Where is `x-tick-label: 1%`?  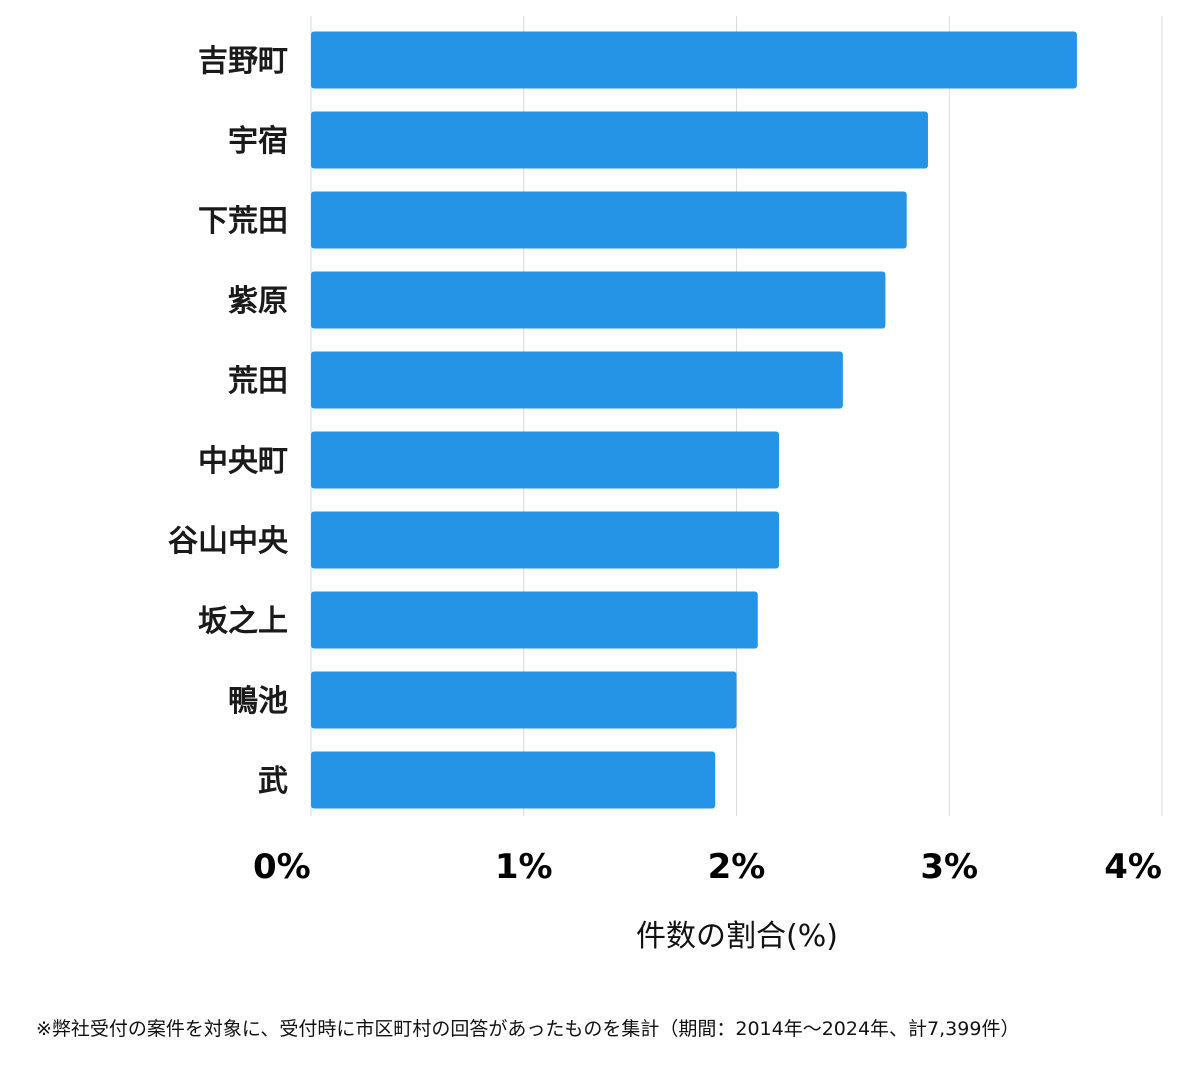 x-tick-label: 1% is located at coordinates (524, 867).